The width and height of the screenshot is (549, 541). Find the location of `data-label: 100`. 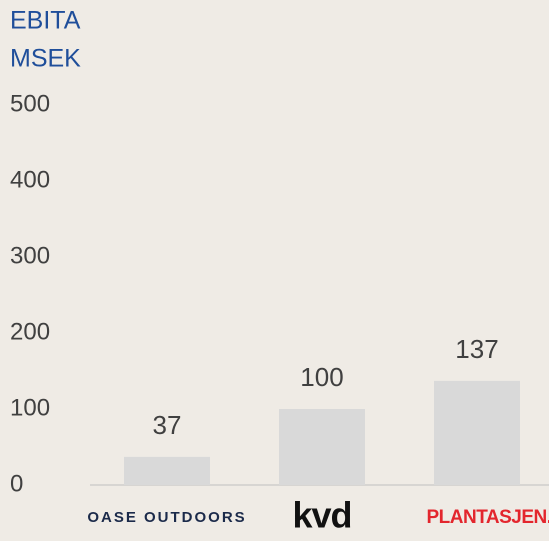

data-label: 100 is located at coordinates (321, 377).